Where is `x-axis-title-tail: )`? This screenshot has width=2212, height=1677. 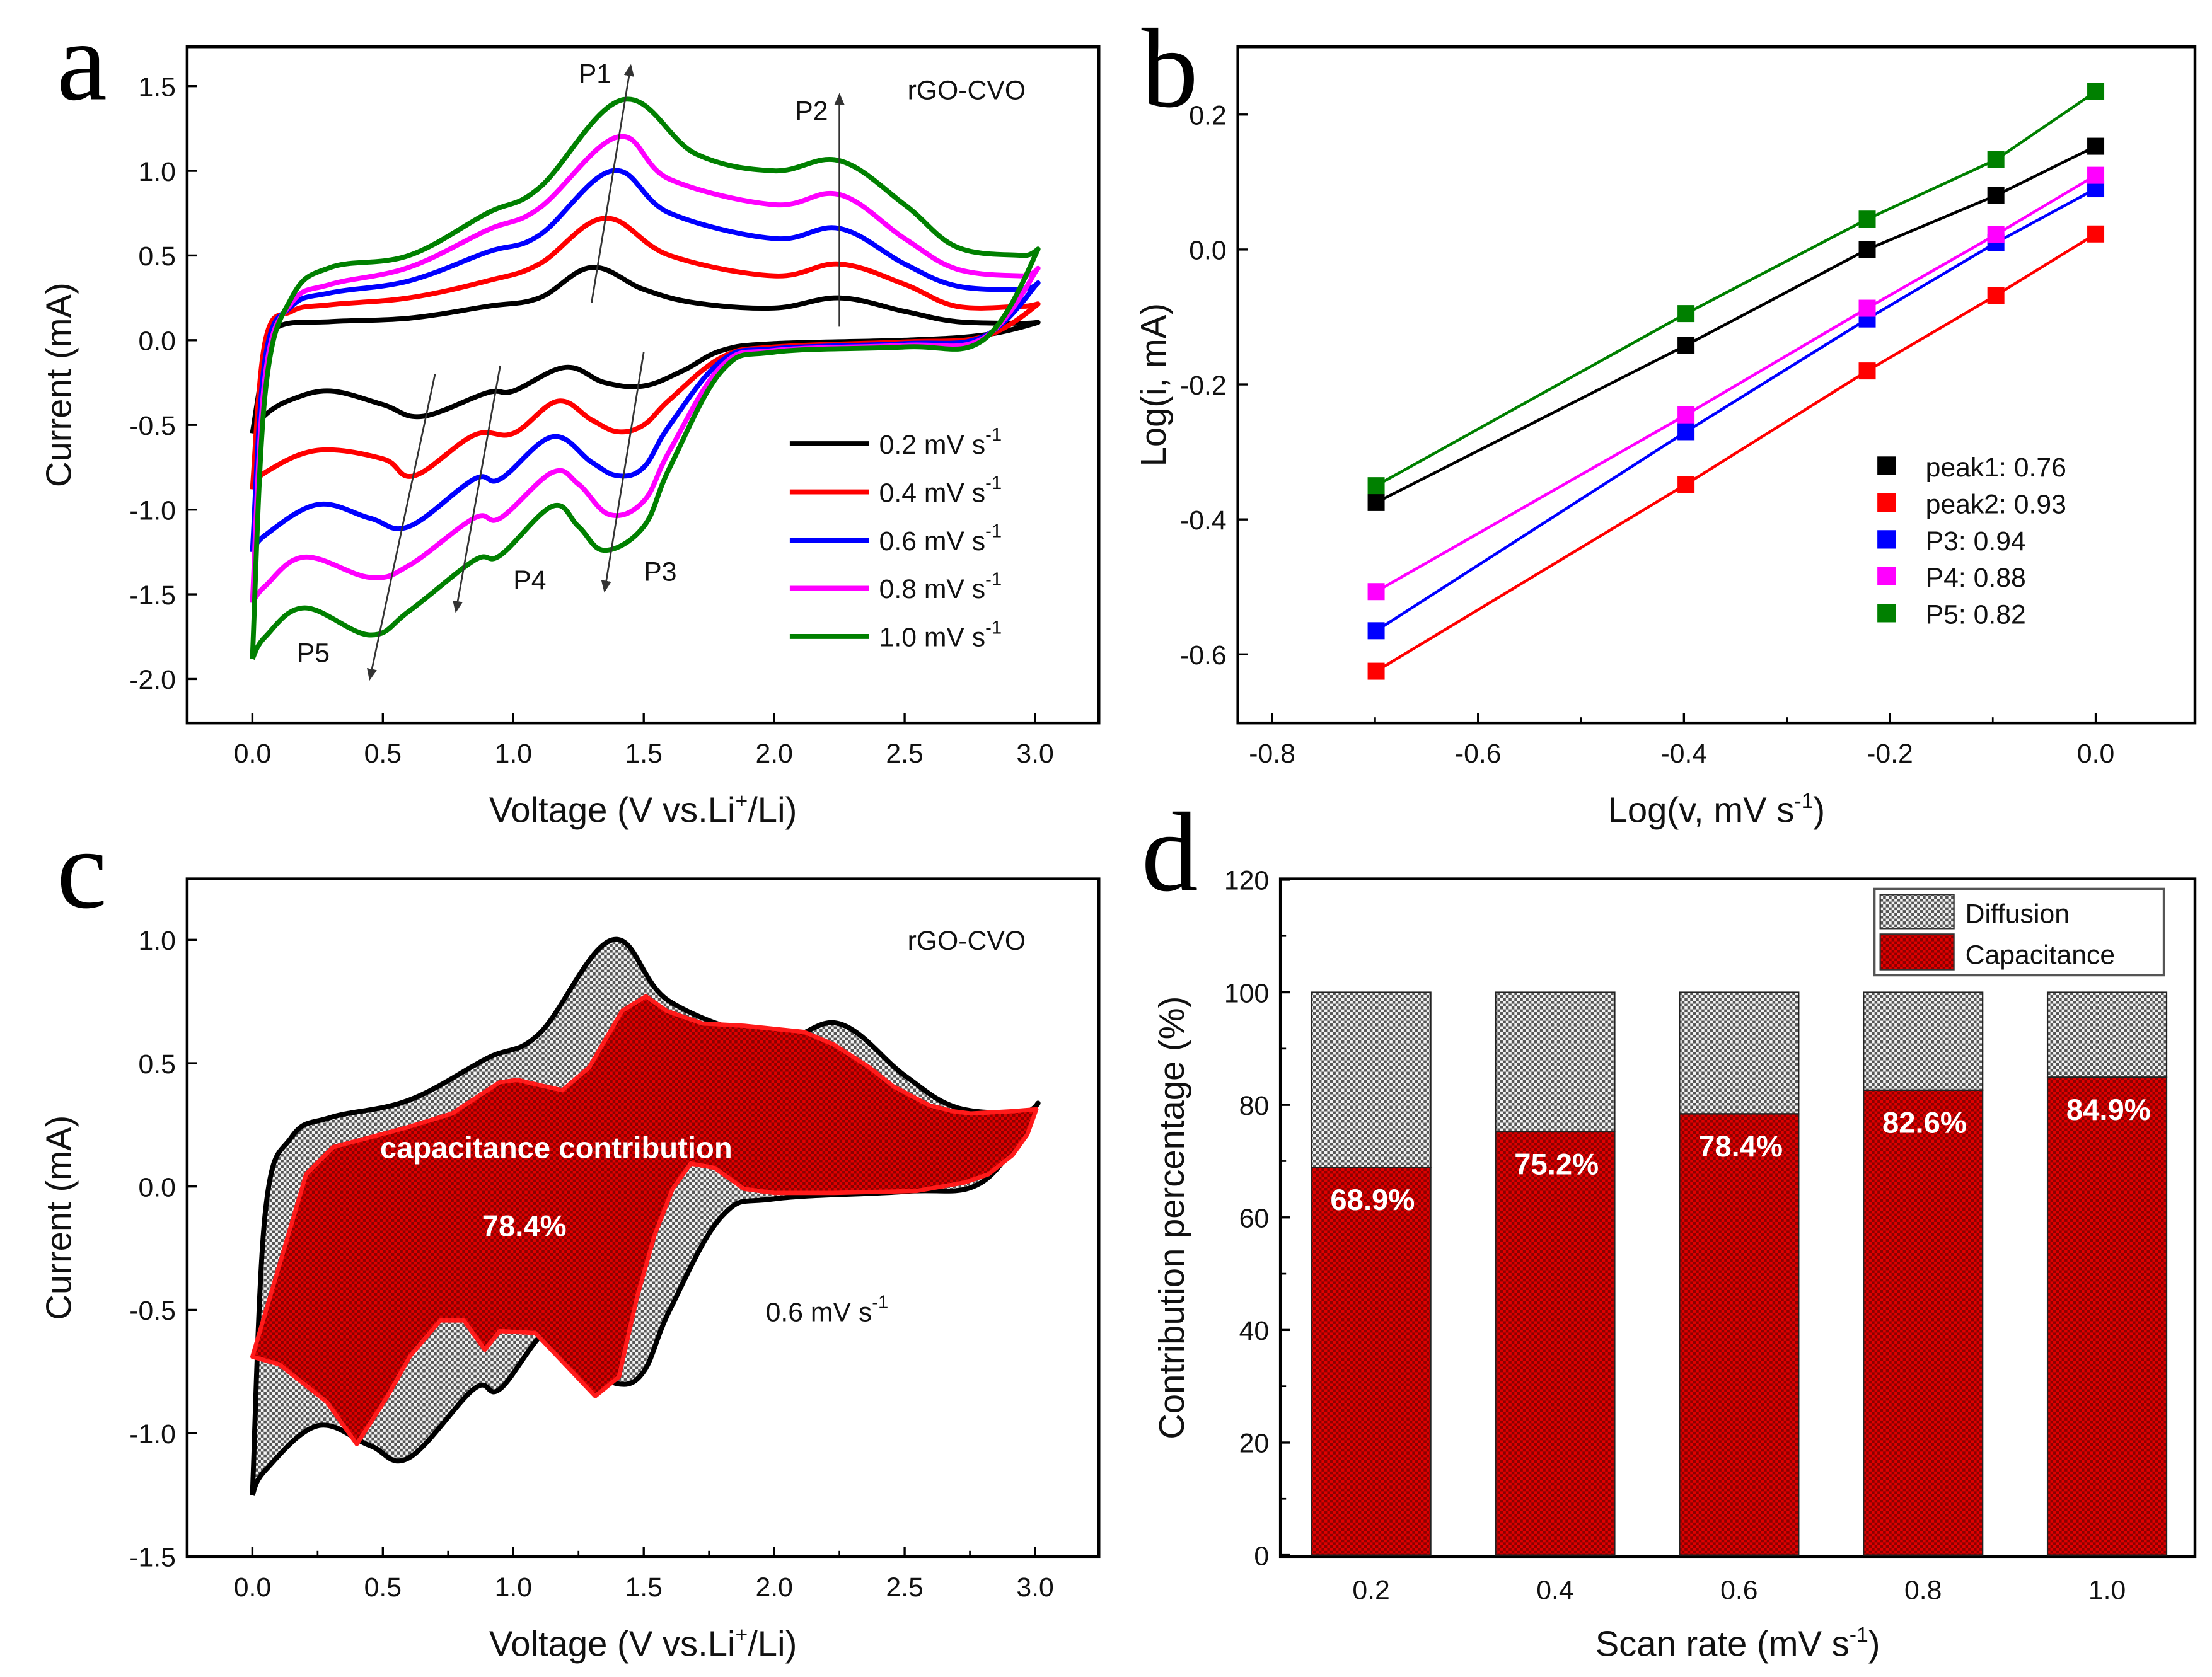 x-axis-title-tail: ) is located at coordinates (1819, 810).